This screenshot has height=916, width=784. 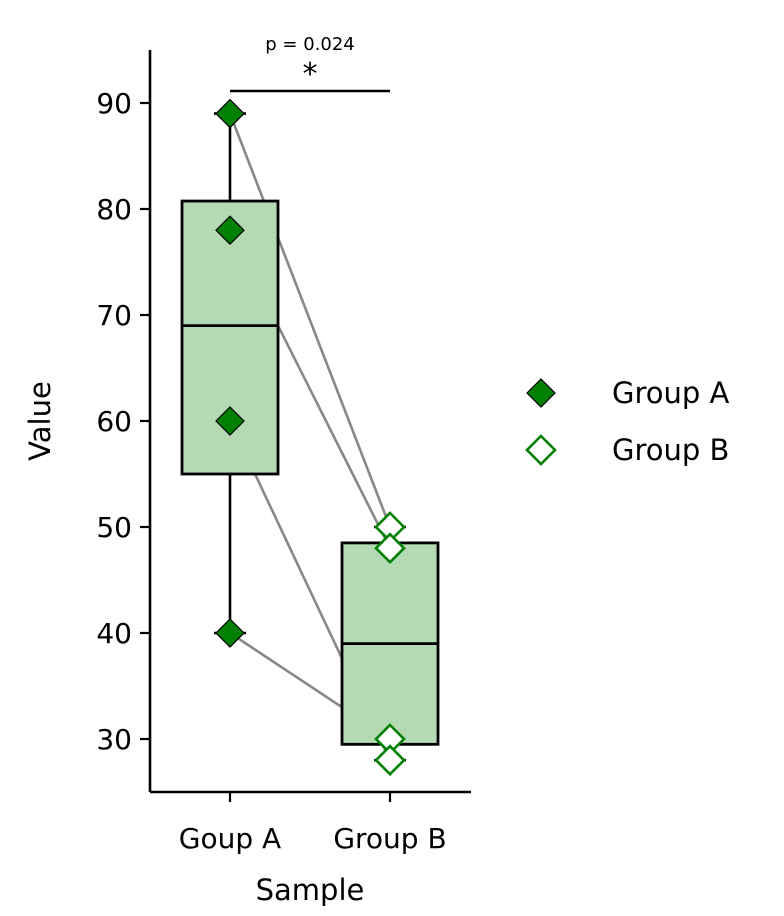 I want to click on x-axis-title: Sample, so click(x=310, y=890).